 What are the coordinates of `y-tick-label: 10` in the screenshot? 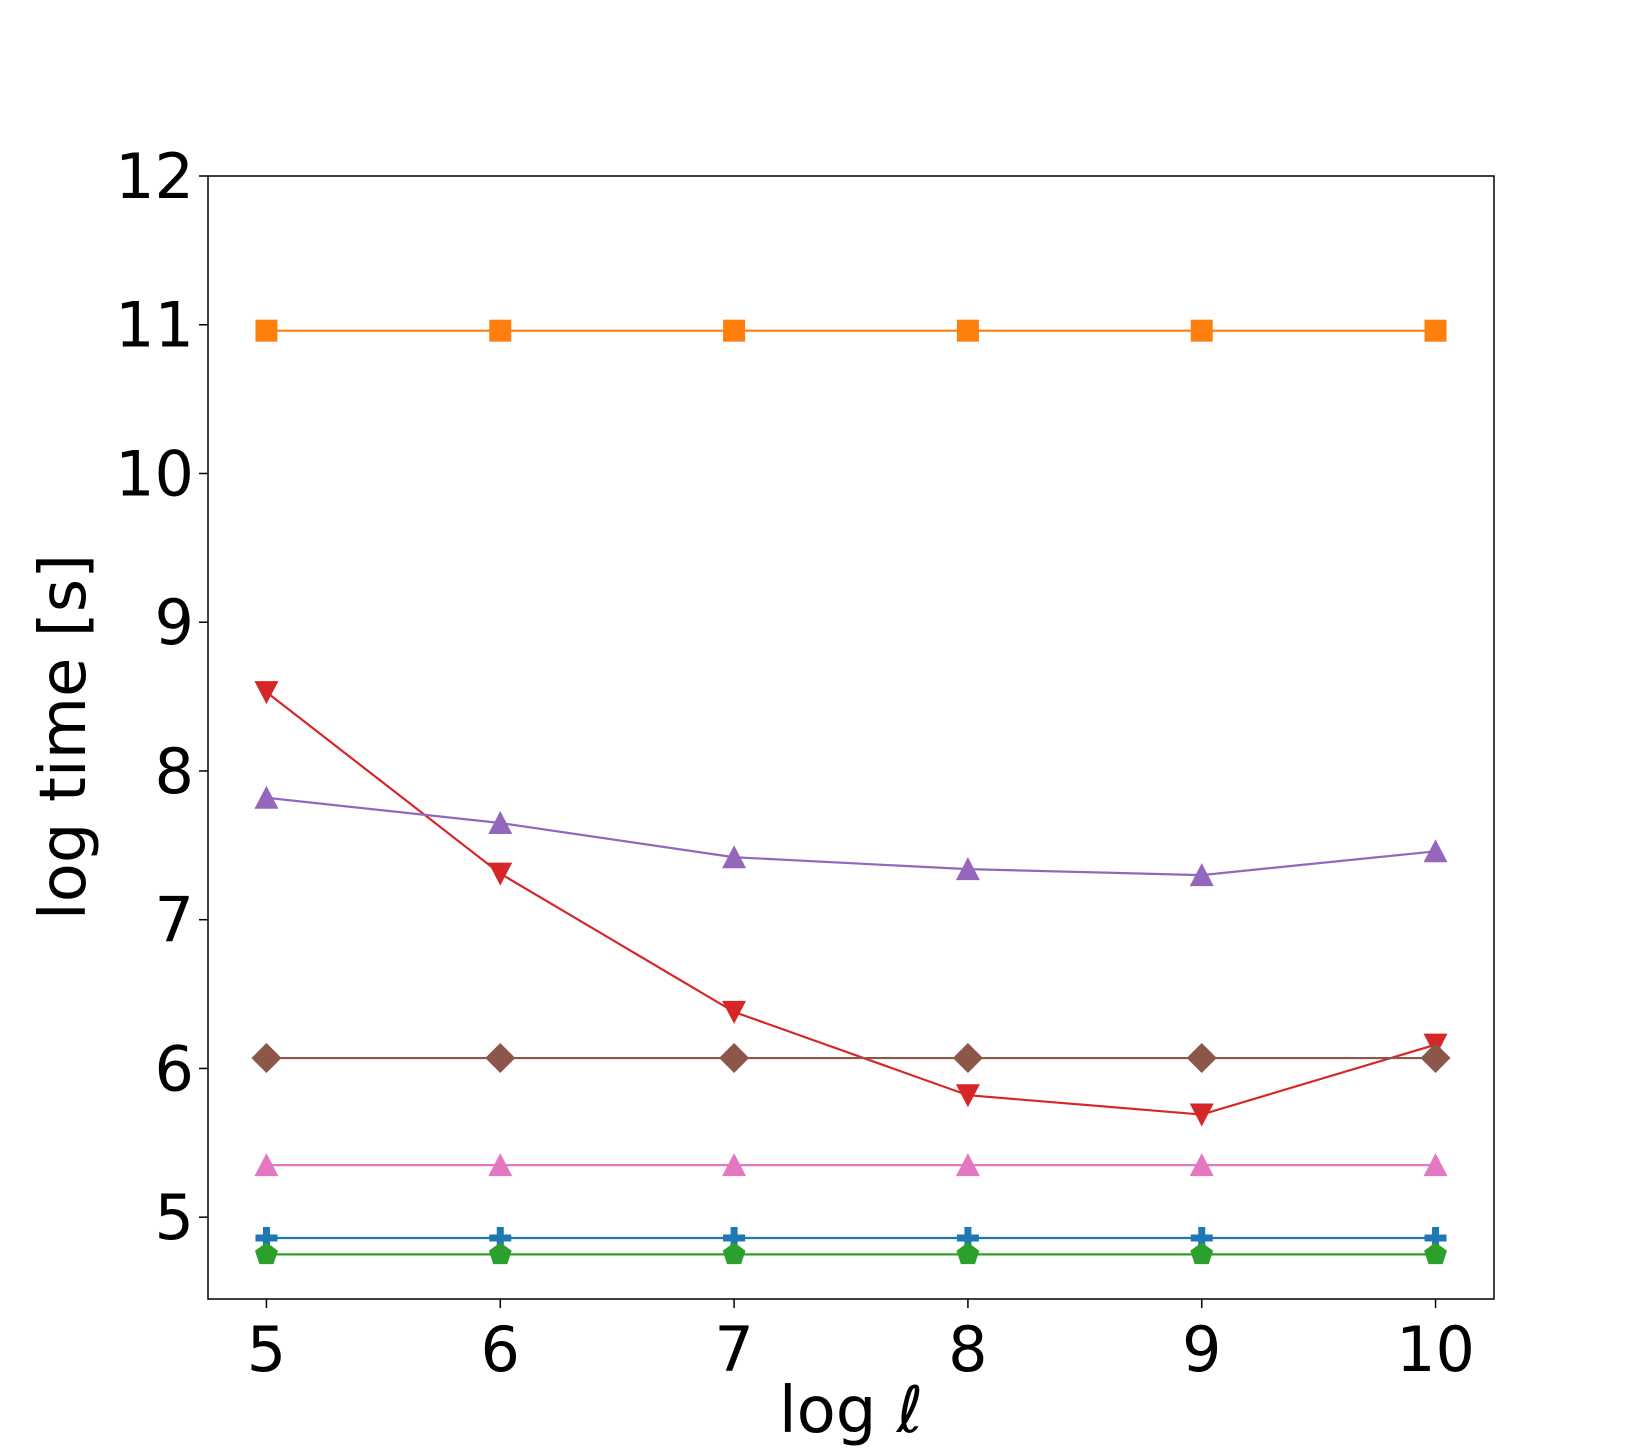 It's located at (154, 473).